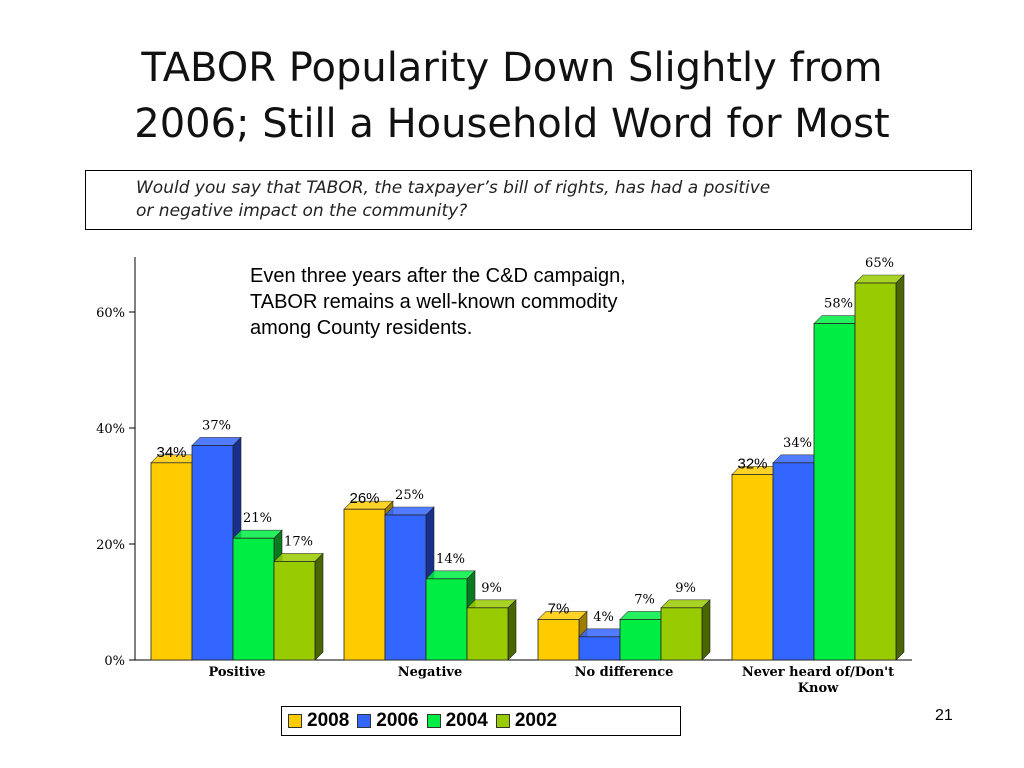 This screenshot has height=768, width=1024. What do you see at coordinates (257, 518) in the screenshot?
I see `data-label: 21%` at bounding box center [257, 518].